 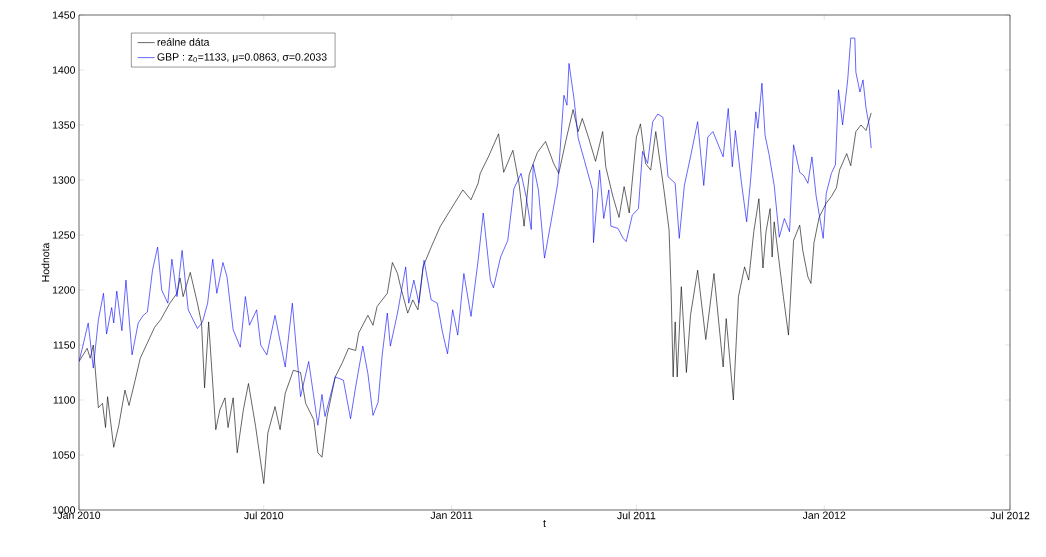 I want to click on y-tick-label: 1300, so click(x=64, y=180).